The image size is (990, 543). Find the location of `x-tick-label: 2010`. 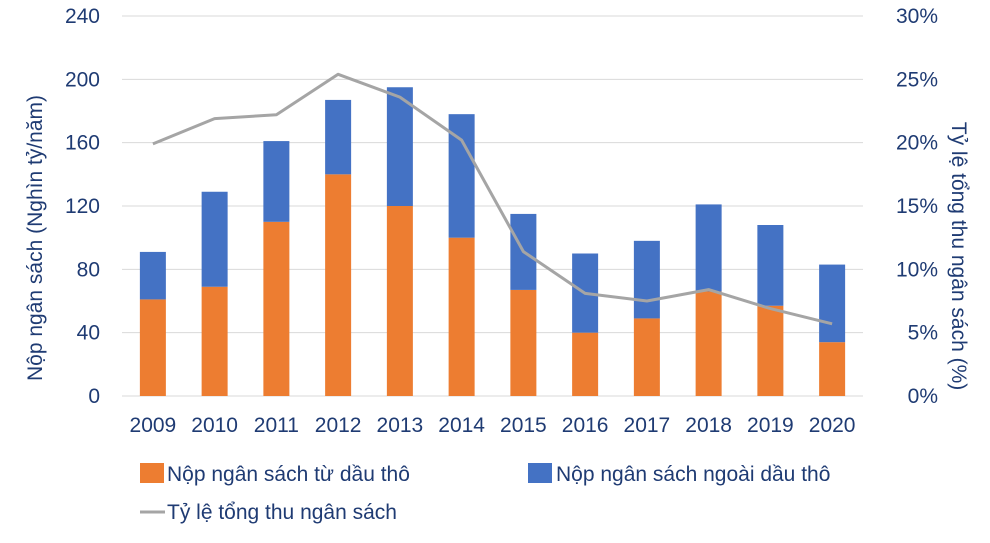

x-tick-label: 2010 is located at coordinates (214, 425).